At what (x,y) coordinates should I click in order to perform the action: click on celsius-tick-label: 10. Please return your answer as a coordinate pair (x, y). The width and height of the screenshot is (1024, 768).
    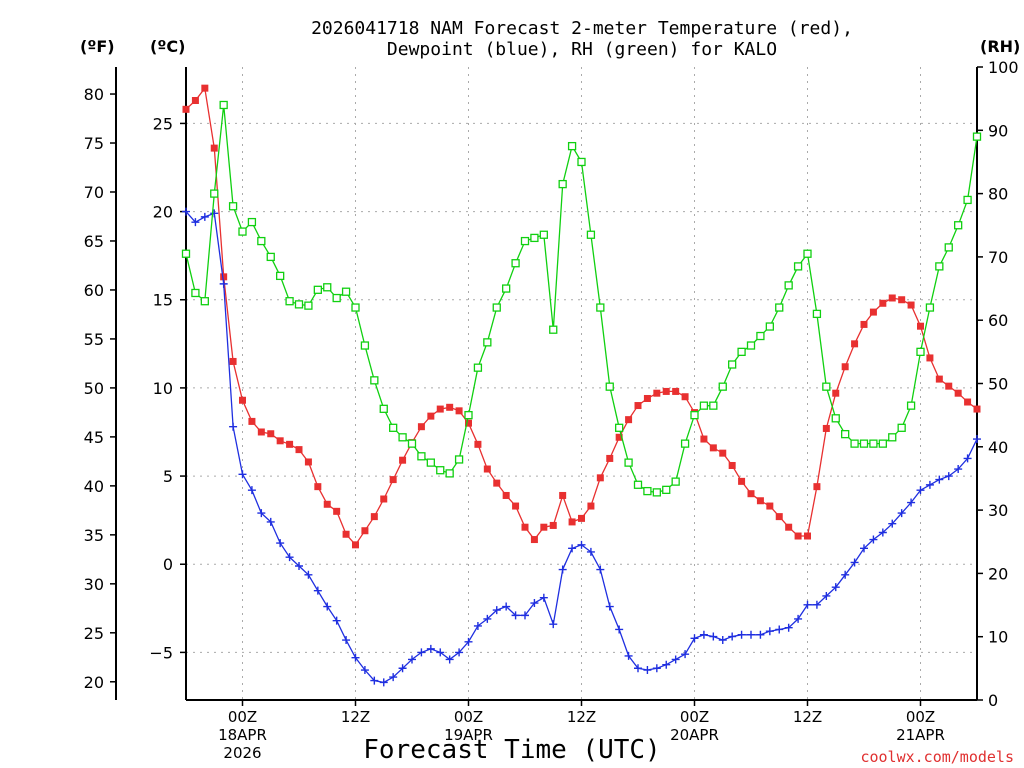
    Looking at the image, I should click on (163, 388).